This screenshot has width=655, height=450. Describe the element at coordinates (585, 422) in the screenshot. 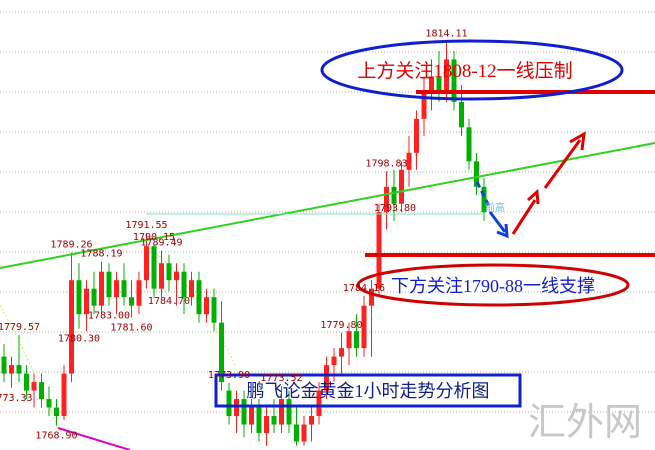

I see `watermark: 汇外网` at that location.